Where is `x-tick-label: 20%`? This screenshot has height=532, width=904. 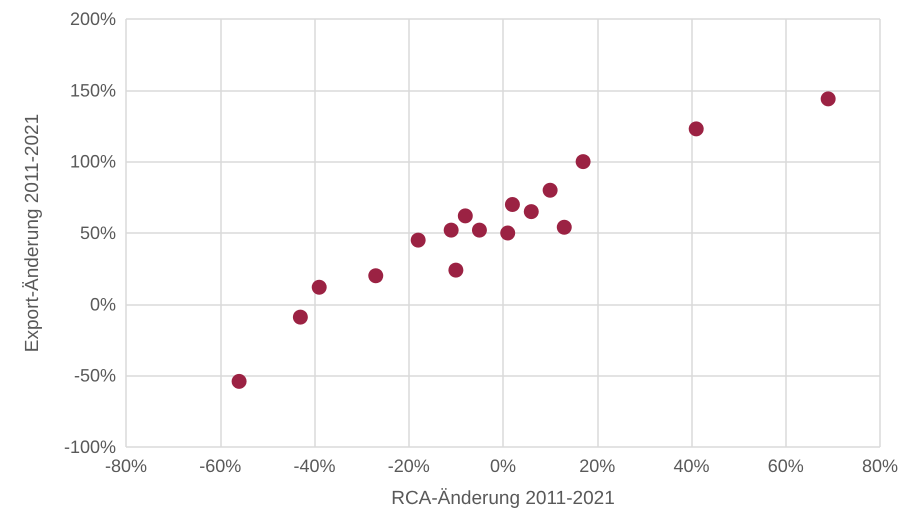 x-tick-label: 20% is located at coordinates (597, 466).